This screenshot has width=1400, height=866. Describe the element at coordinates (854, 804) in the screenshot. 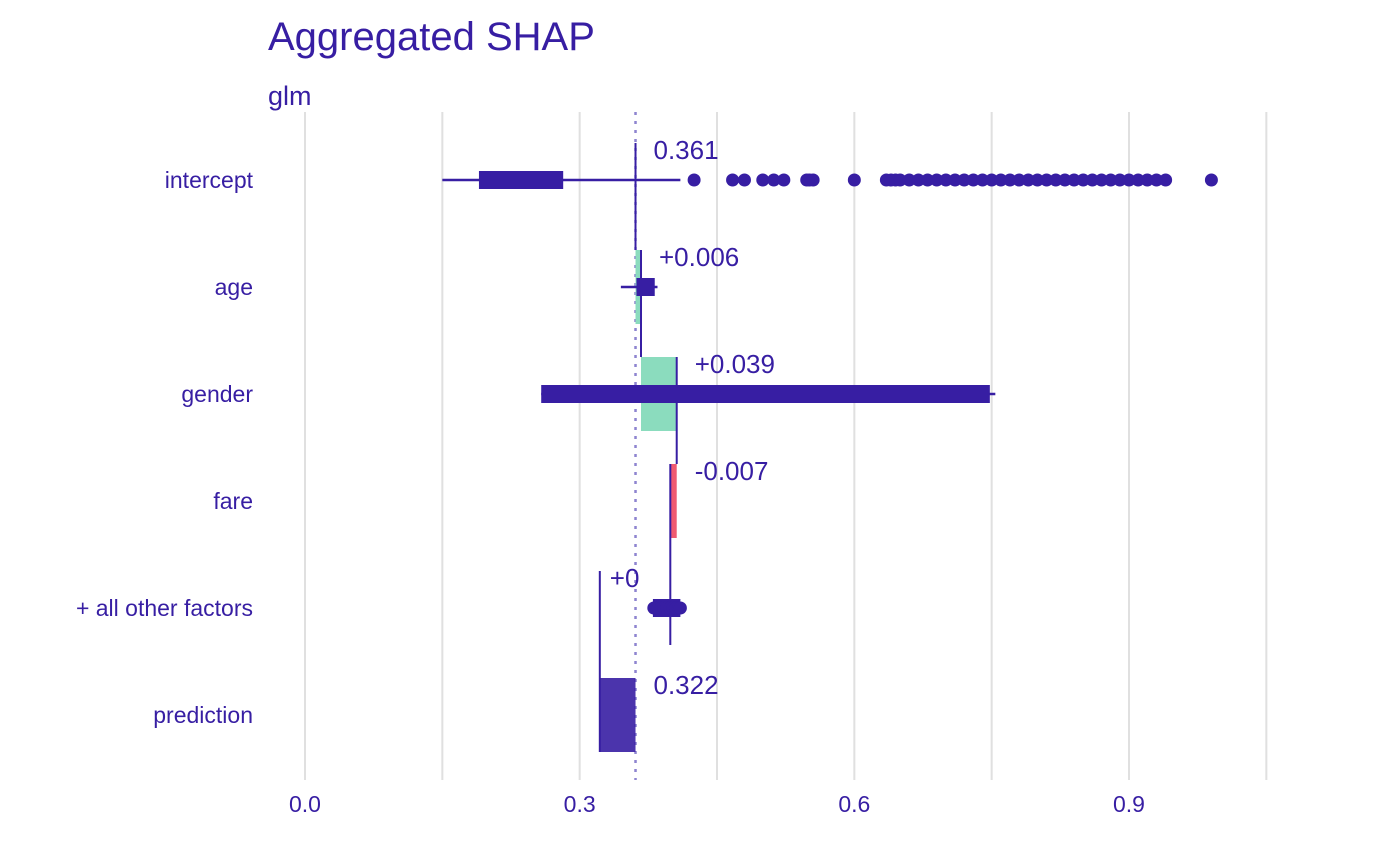

I see `x-tick-label: 0.6` at that location.